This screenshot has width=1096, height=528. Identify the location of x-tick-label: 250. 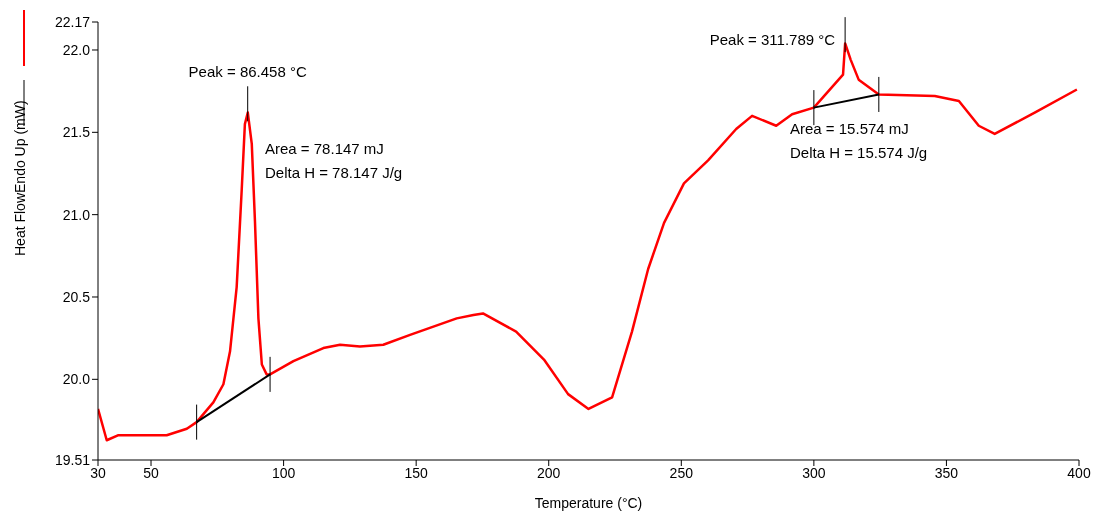
(681, 472).